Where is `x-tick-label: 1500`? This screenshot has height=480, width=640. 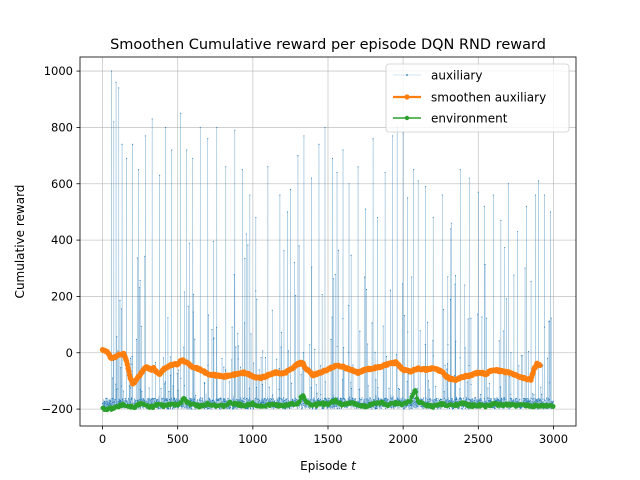
x-tick-label: 1500 is located at coordinates (327, 439).